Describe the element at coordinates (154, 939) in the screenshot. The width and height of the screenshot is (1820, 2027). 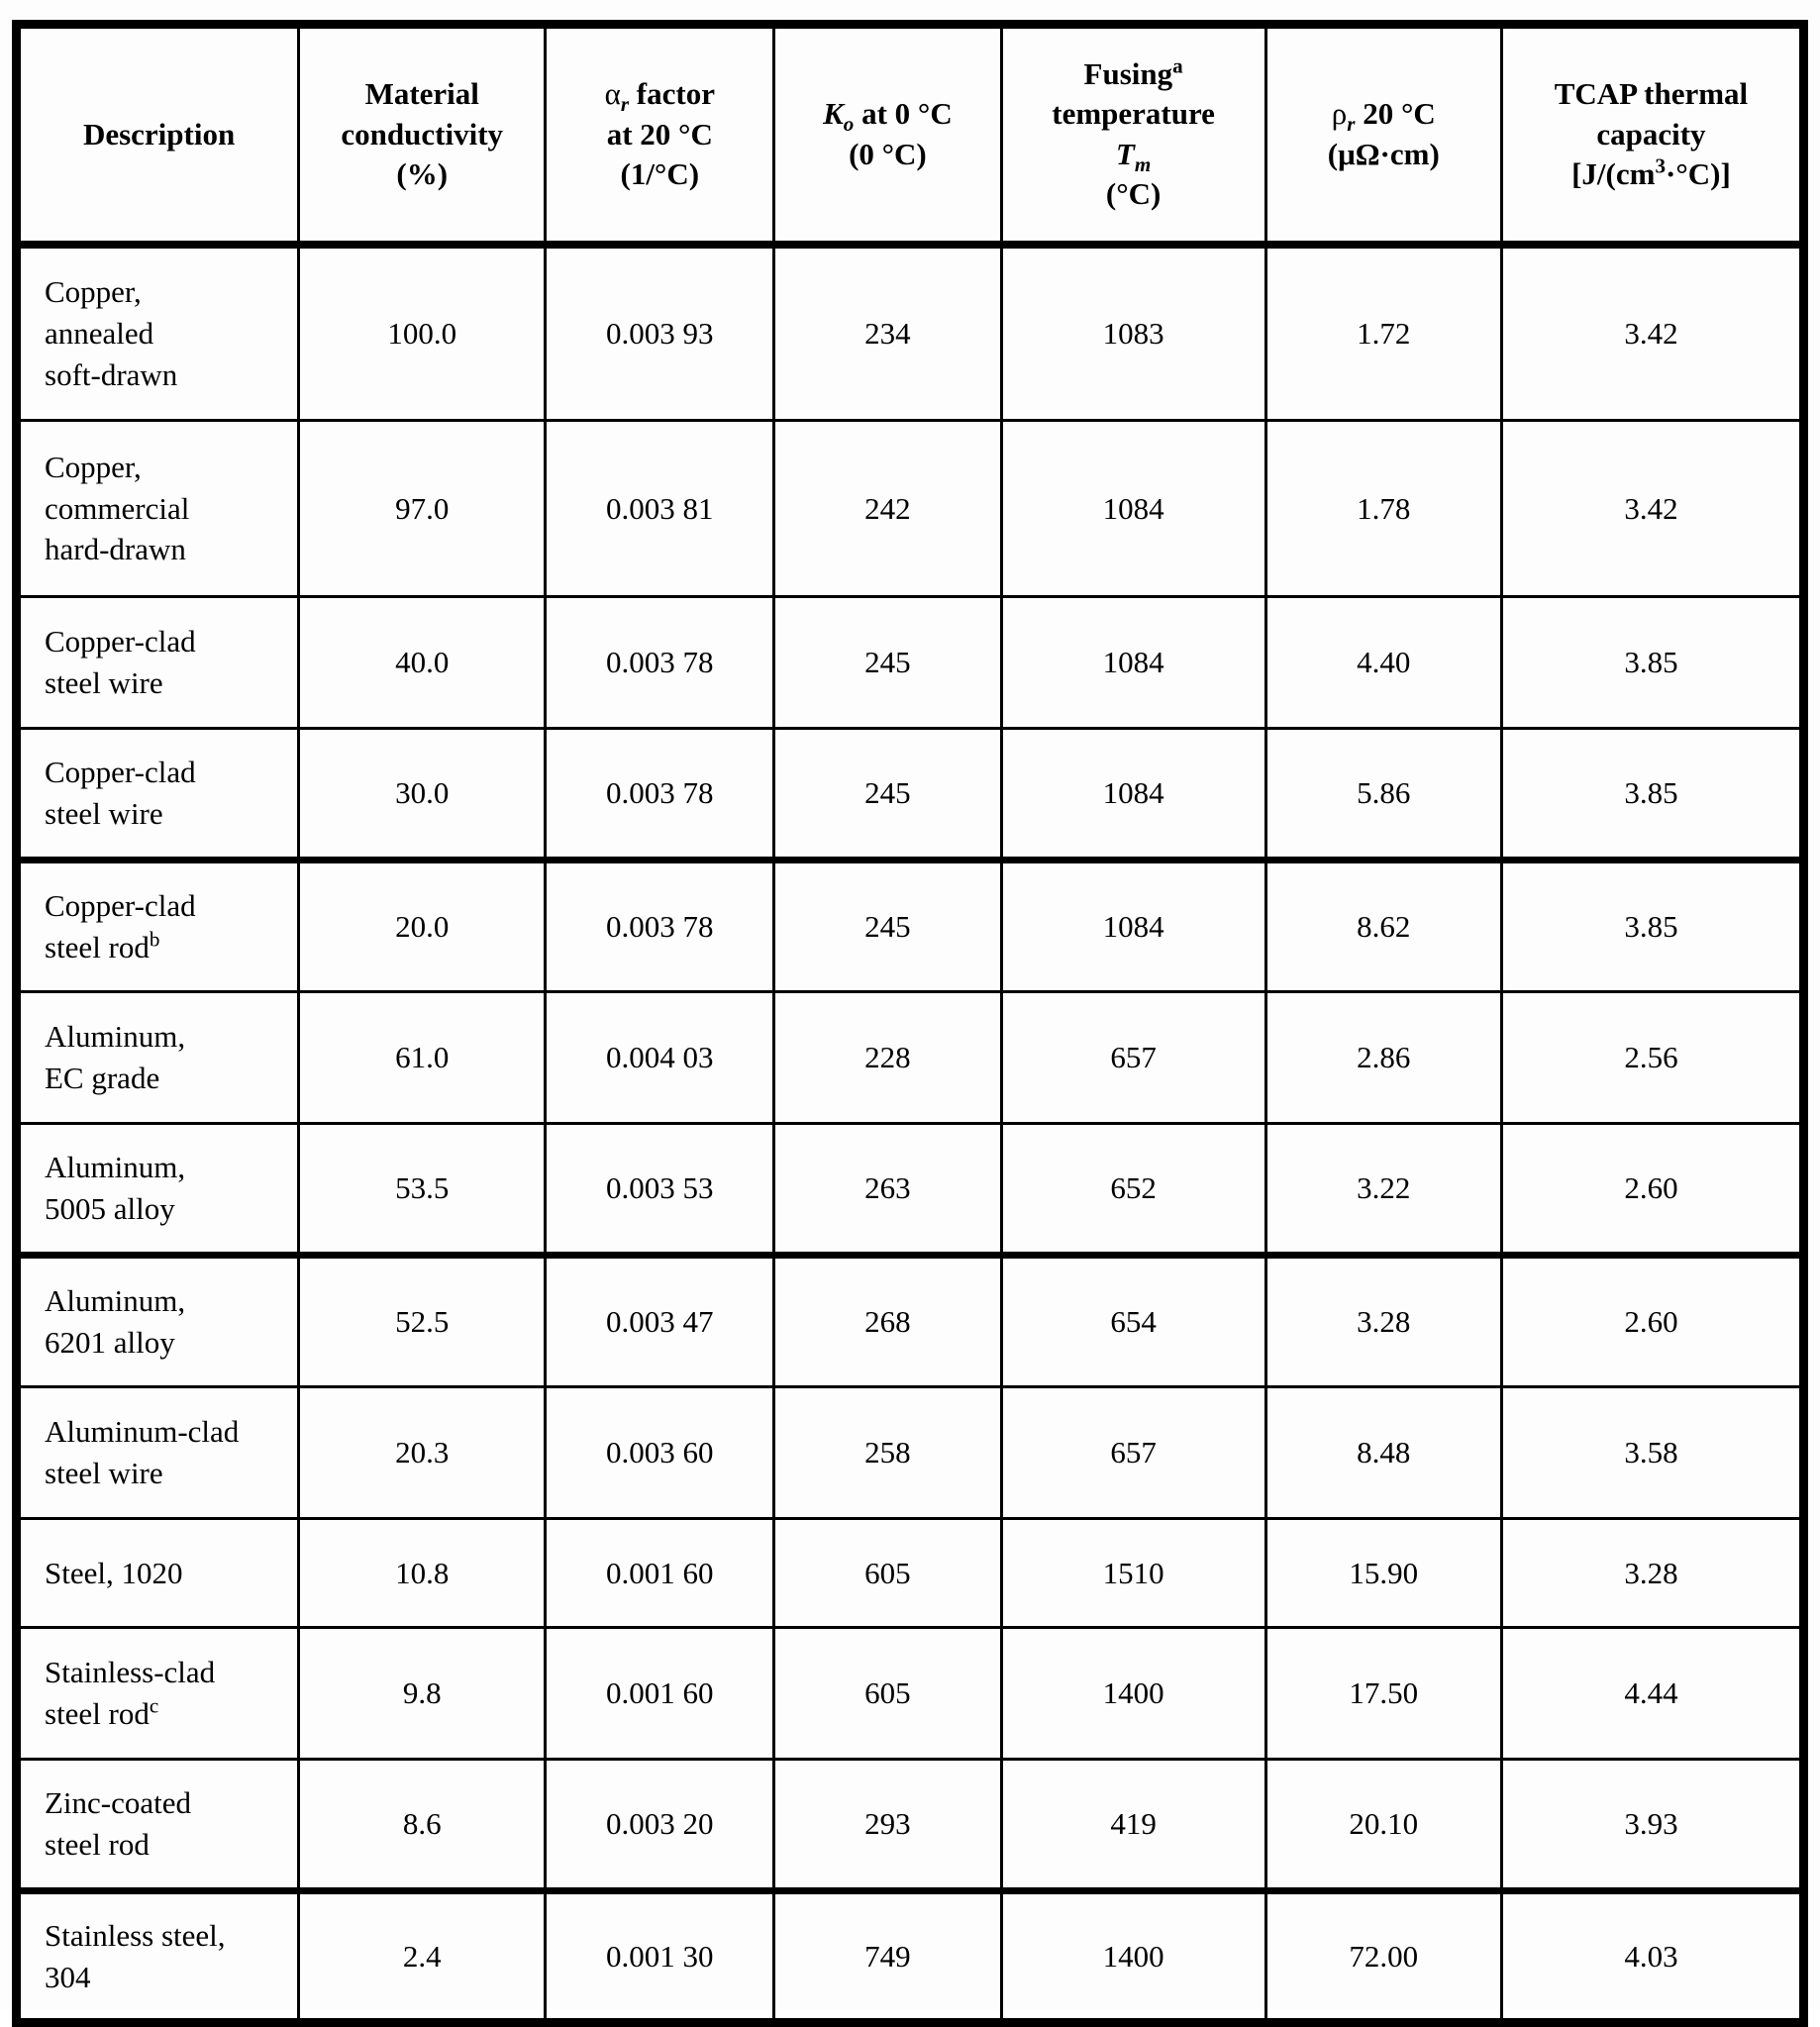
I see `footnote-marker-b: b` at that location.